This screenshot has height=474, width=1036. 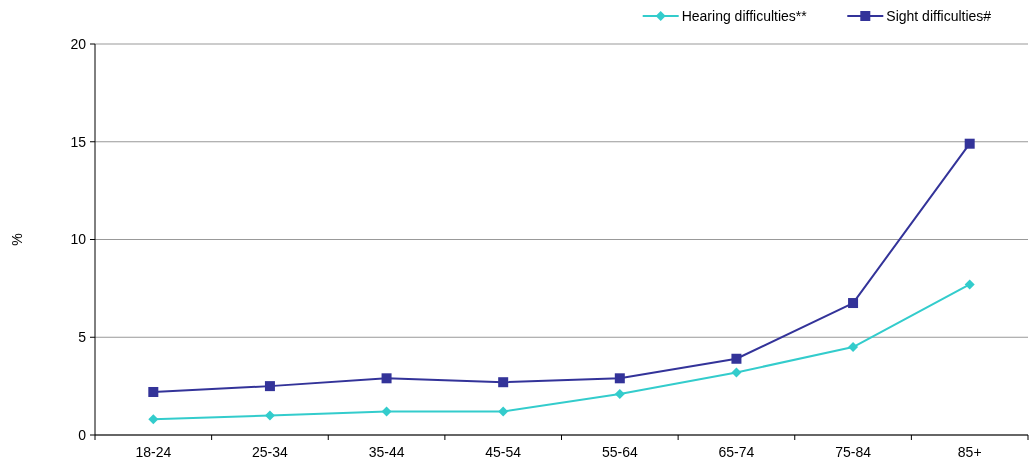 What do you see at coordinates (78, 141) in the screenshot?
I see `y-tick-label: 15` at bounding box center [78, 141].